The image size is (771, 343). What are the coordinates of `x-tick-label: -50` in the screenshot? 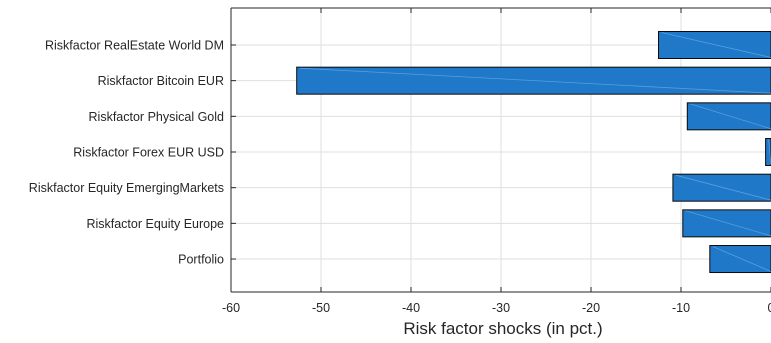 It's located at (321, 308).